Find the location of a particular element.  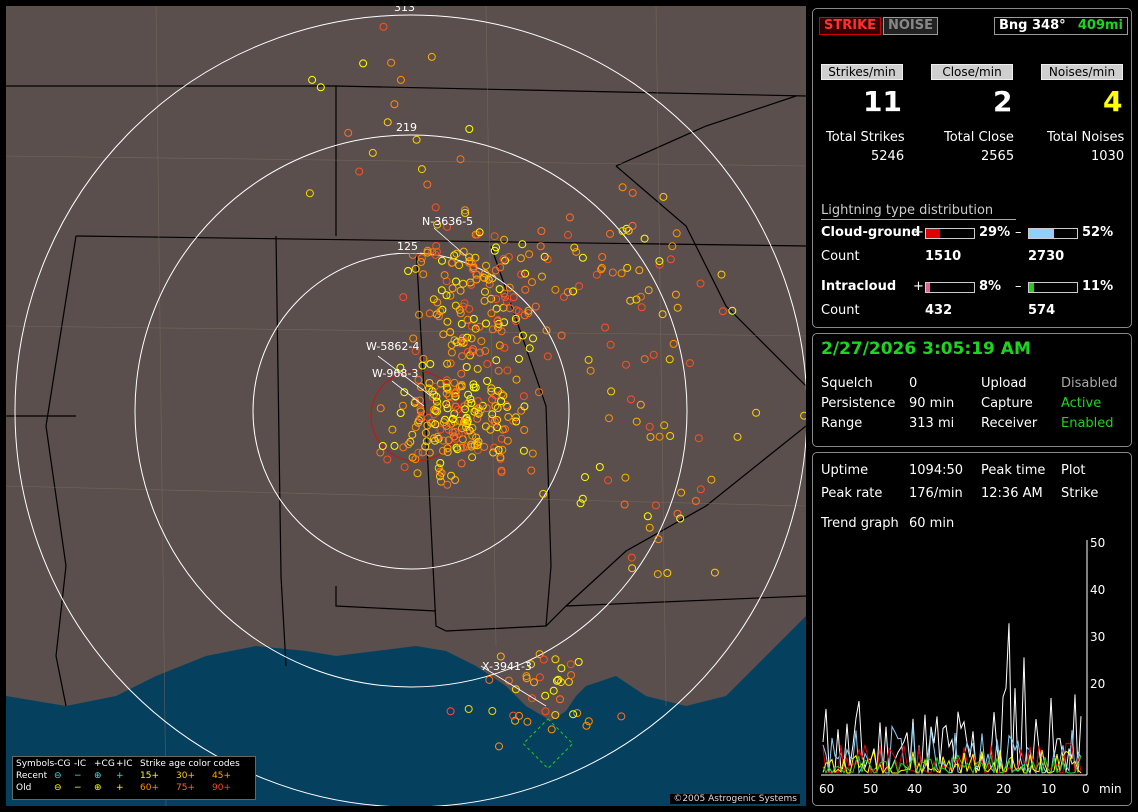

y-tick-40: 40 is located at coordinates (1098, 590).